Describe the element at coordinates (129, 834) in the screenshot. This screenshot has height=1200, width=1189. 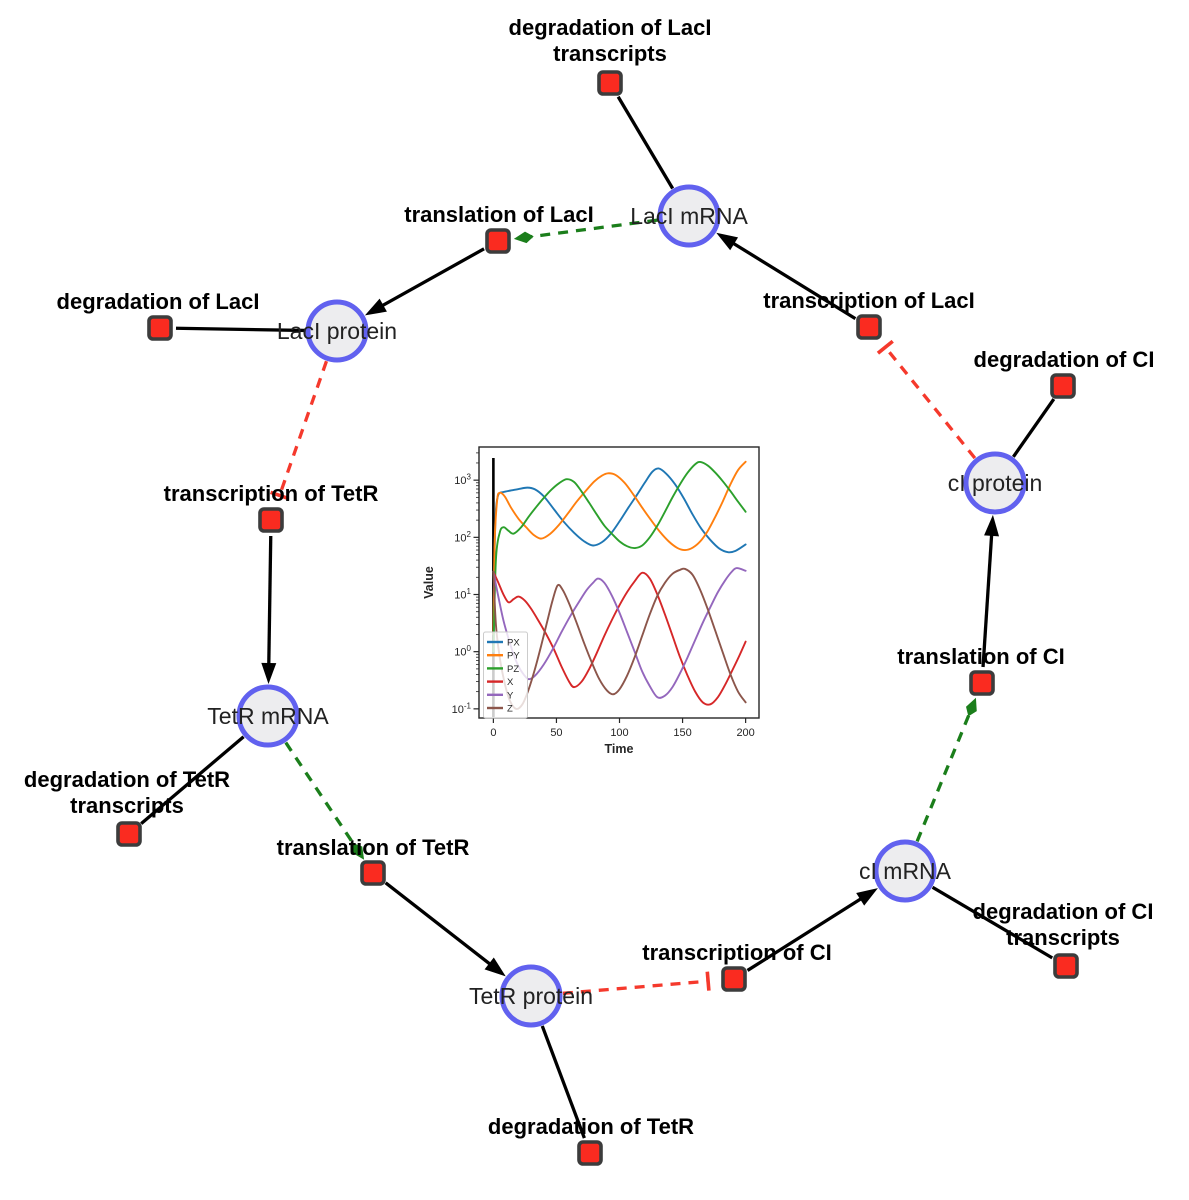
I see `reaction-node-deg_tetr_tx` at that location.